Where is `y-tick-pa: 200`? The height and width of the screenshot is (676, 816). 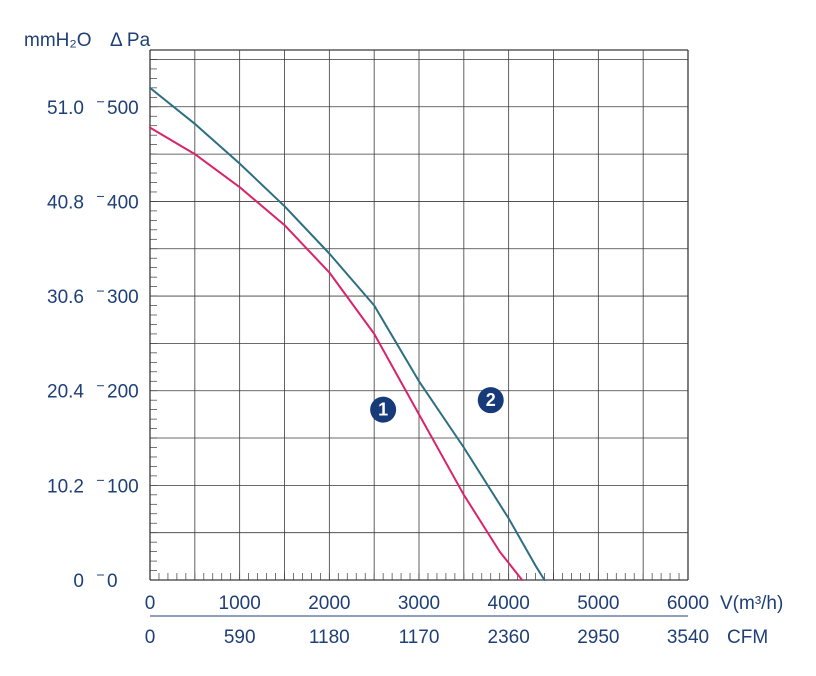 y-tick-pa: 200 is located at coordinates (123, 392).